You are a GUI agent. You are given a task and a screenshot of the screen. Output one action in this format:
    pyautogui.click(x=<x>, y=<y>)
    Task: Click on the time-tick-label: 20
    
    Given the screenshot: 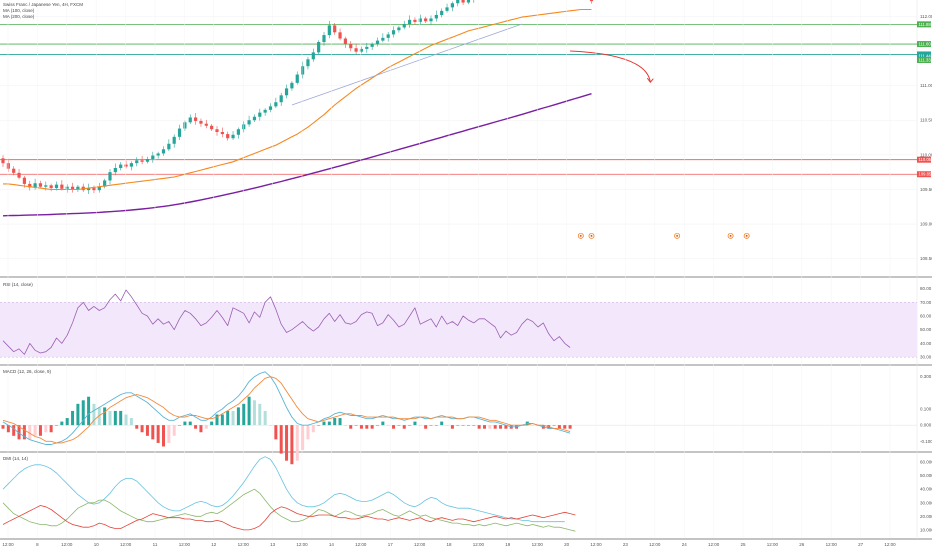 What is the action you would take?
    pyautogui.click(x=567, y=544)
    